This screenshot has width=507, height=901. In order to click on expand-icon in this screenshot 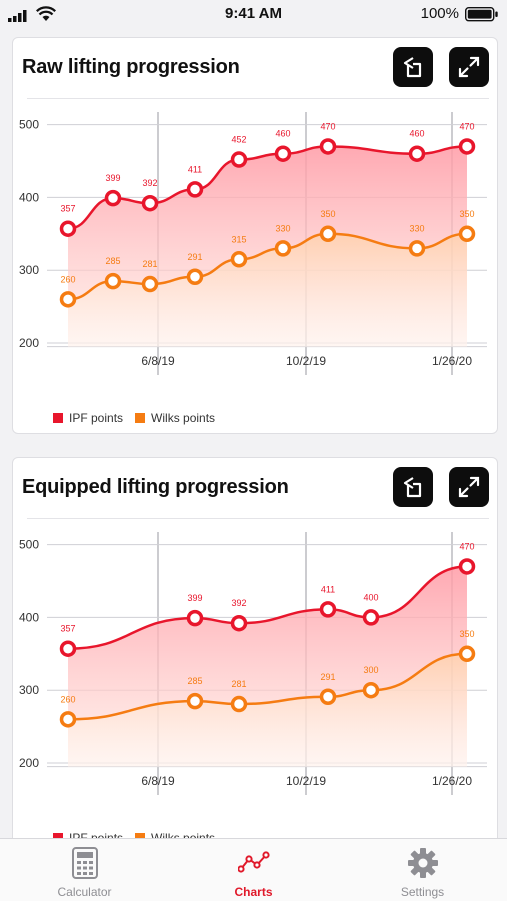, I will do `click(469, 67)`.